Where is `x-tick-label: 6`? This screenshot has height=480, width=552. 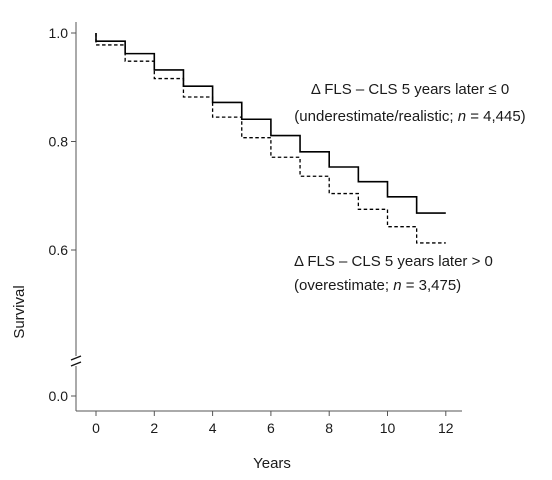
x-tick-label: 6 is located at coordinates (271, 428).